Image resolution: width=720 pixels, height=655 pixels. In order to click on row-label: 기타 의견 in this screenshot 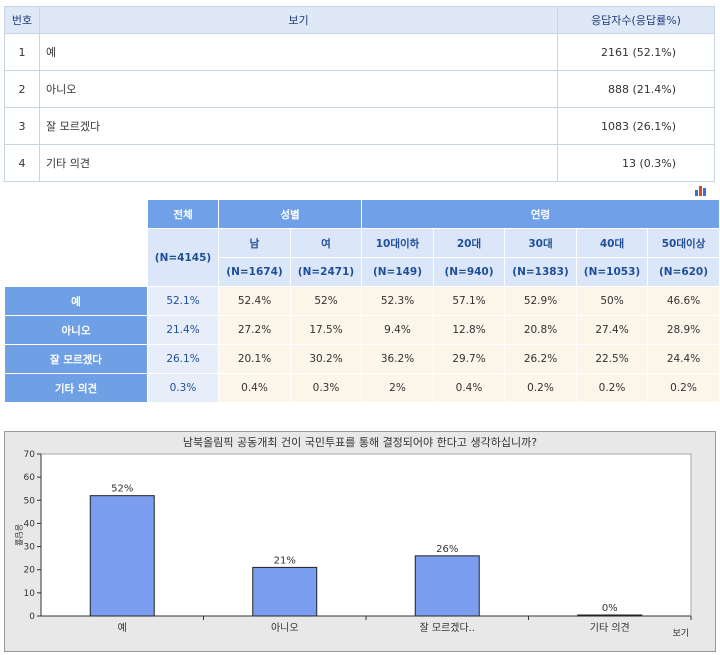, I will do `click(298, 163)`.